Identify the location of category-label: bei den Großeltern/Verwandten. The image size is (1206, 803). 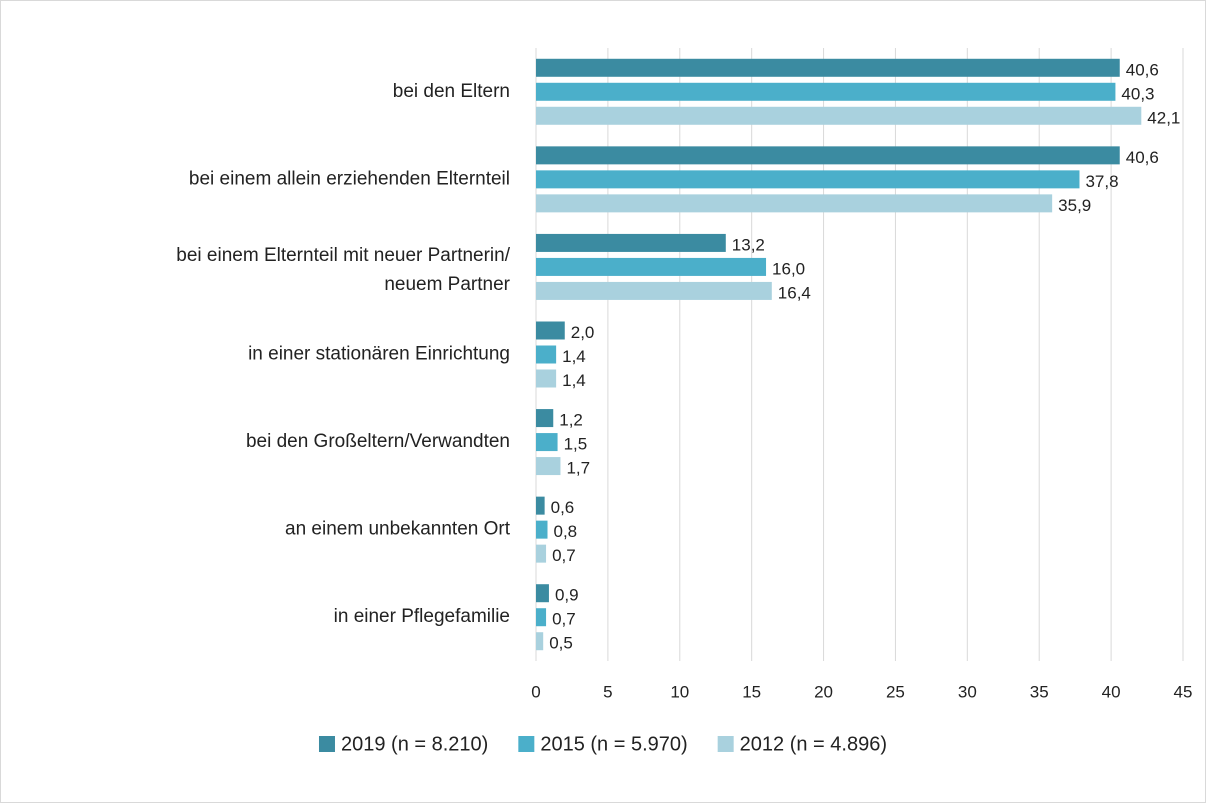
(378, 441).